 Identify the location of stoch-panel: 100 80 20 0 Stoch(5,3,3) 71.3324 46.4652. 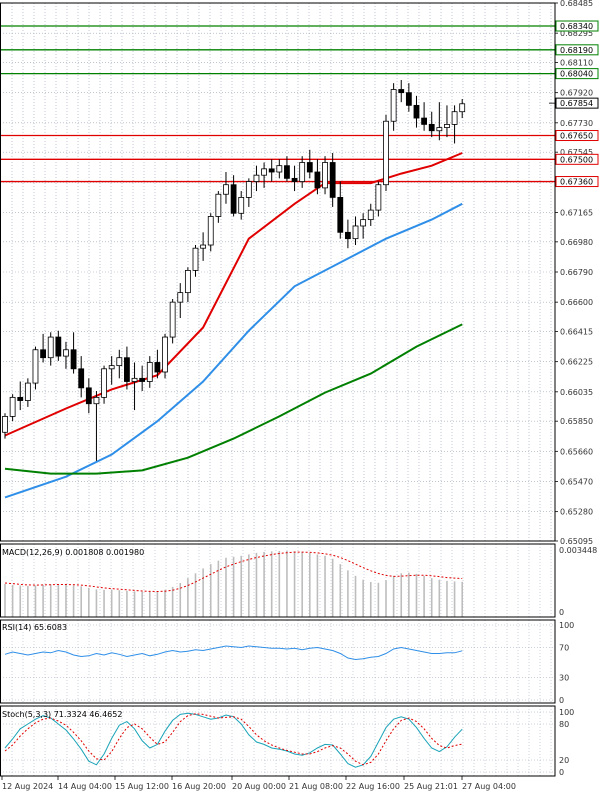
(287, 741).